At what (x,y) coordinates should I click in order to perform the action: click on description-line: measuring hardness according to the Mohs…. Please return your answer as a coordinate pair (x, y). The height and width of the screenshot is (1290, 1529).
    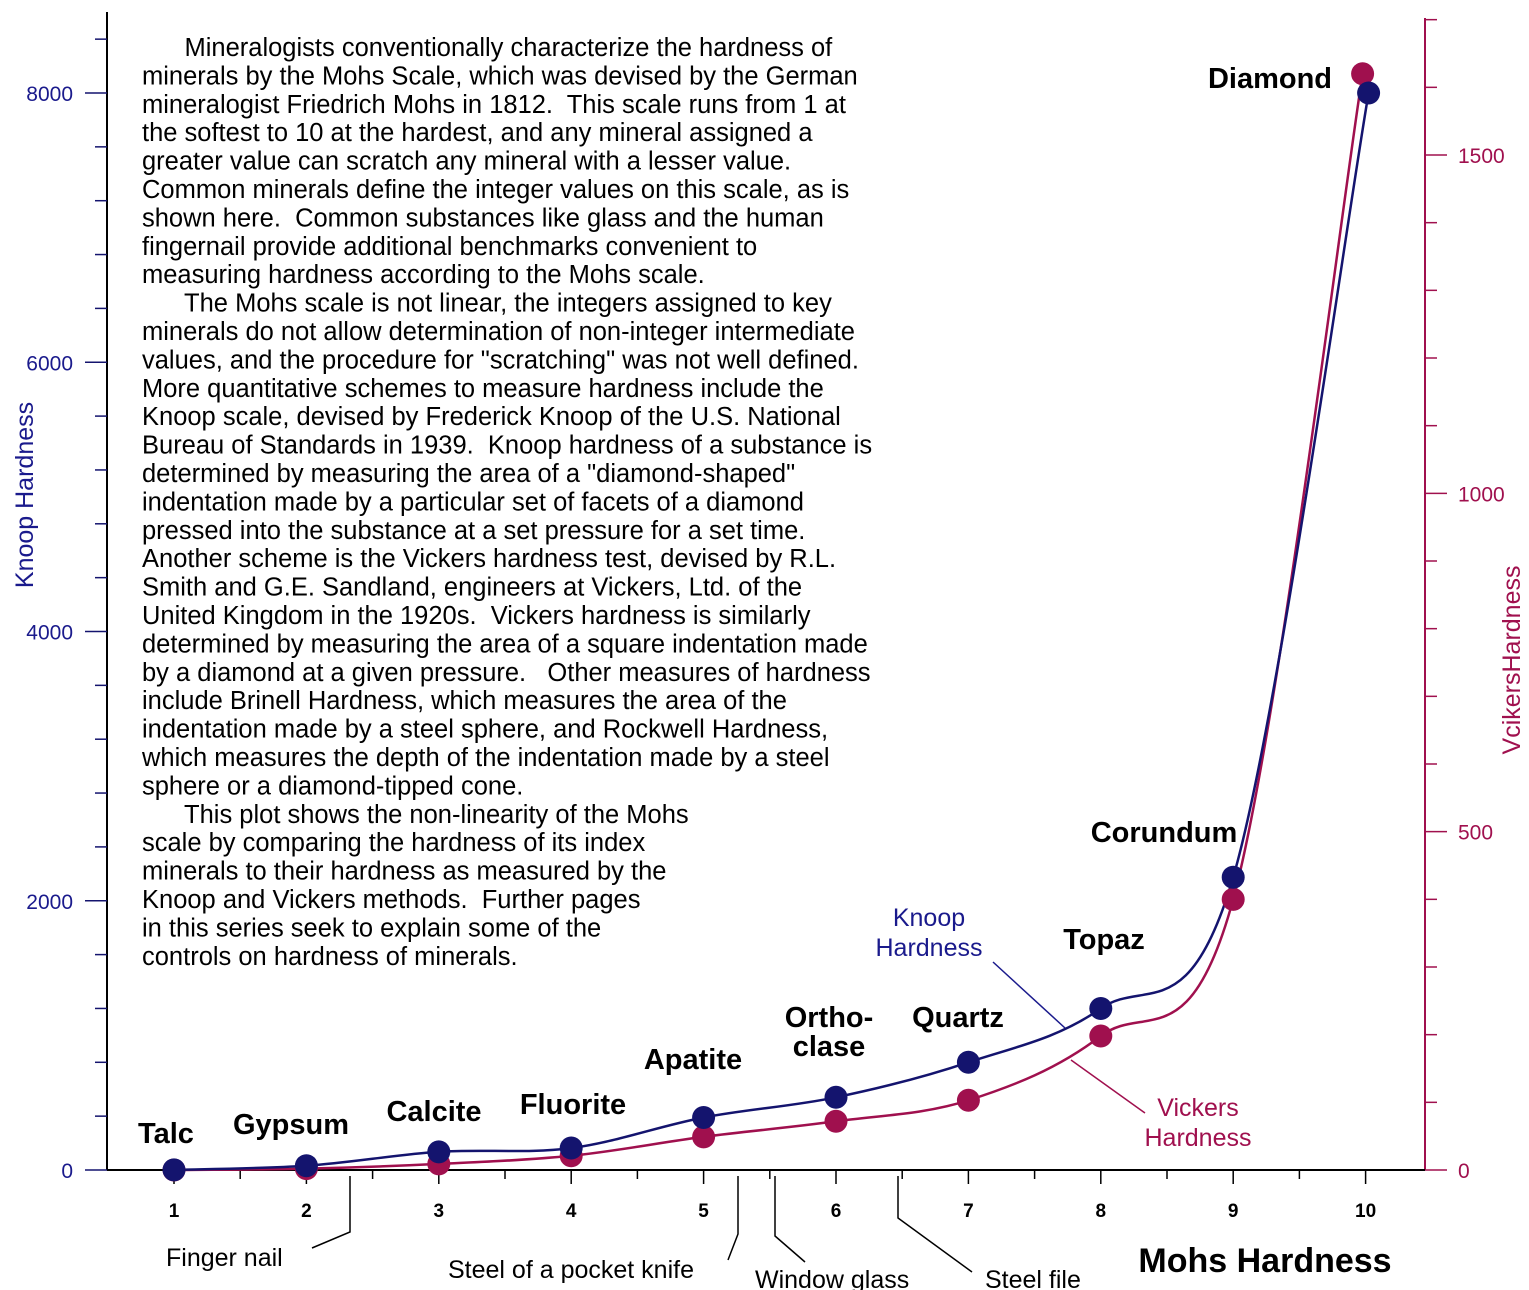
    Looking at the image, I should click on (423, 275).